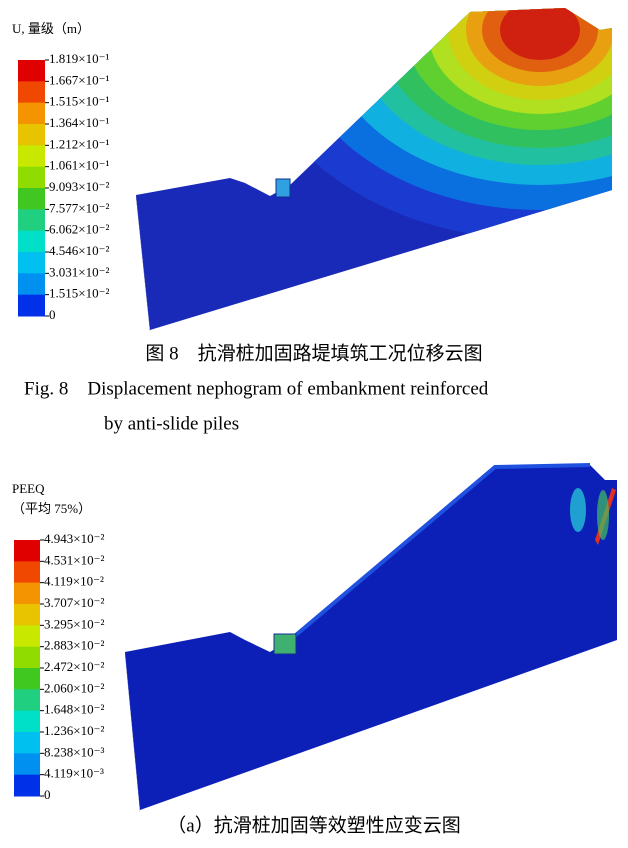 The height and width of the screenshot is (848, 628). Describe the element at coordinates (79, 58) in the screenshot. I see `legend-label: 1.819×10⁻¹` at that location.